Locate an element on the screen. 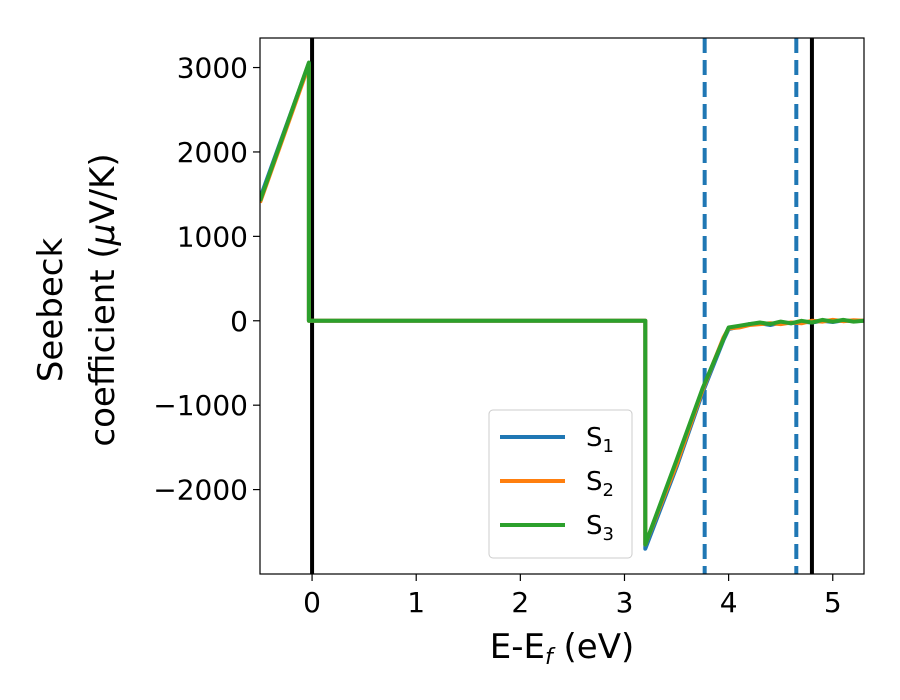  x-tick-label: 2 is located at coordinates (520, 602).